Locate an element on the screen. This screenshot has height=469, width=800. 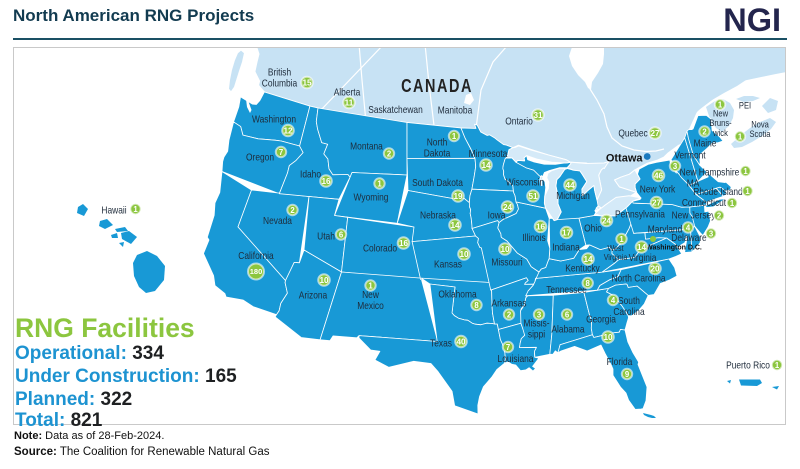
svg-text: Carolina is located at coordinates (629, 311).